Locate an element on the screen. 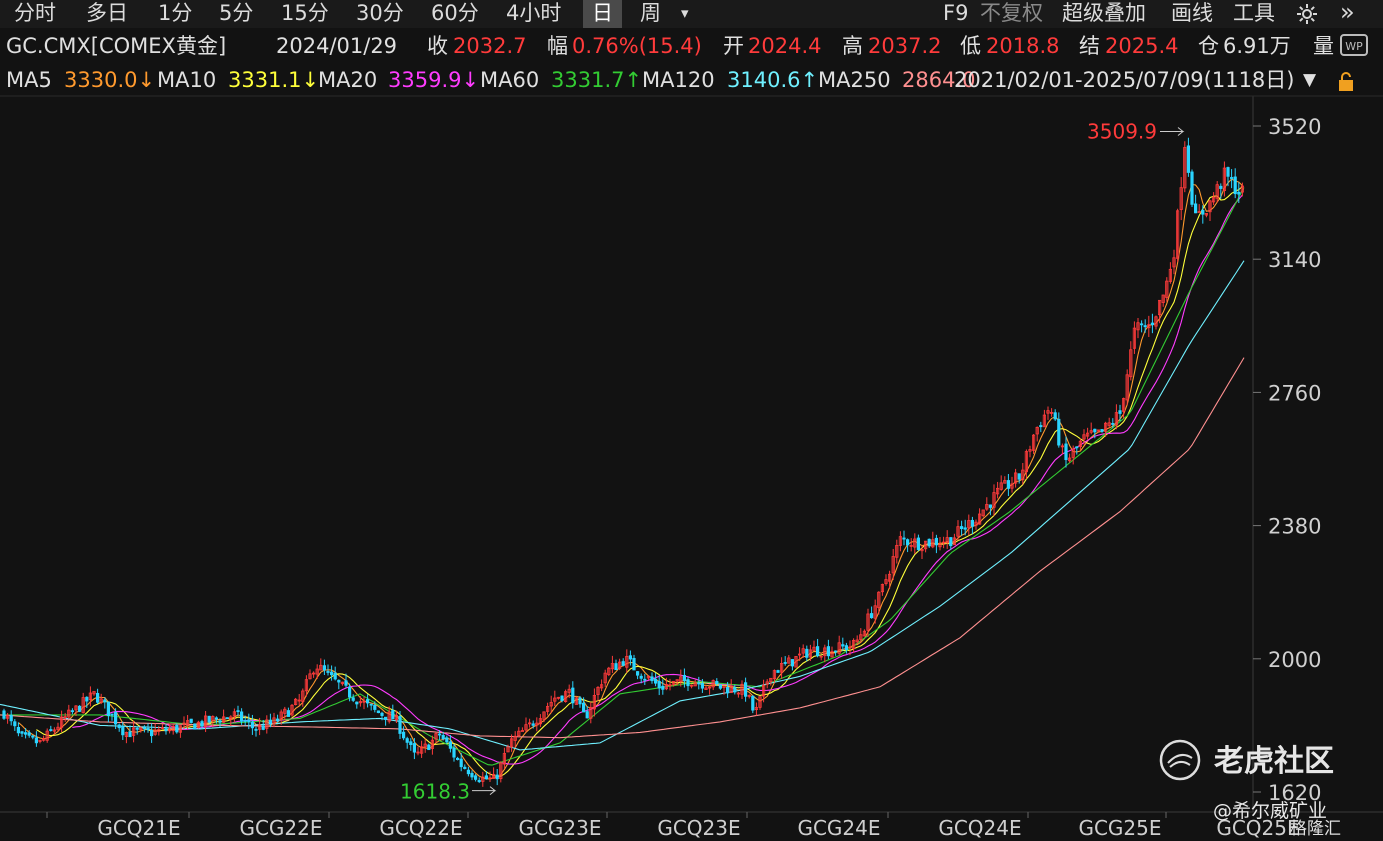 The width and height of the screenshot is (1383, 841). tools-button: 工具 is located at coordinates (1254, 13).